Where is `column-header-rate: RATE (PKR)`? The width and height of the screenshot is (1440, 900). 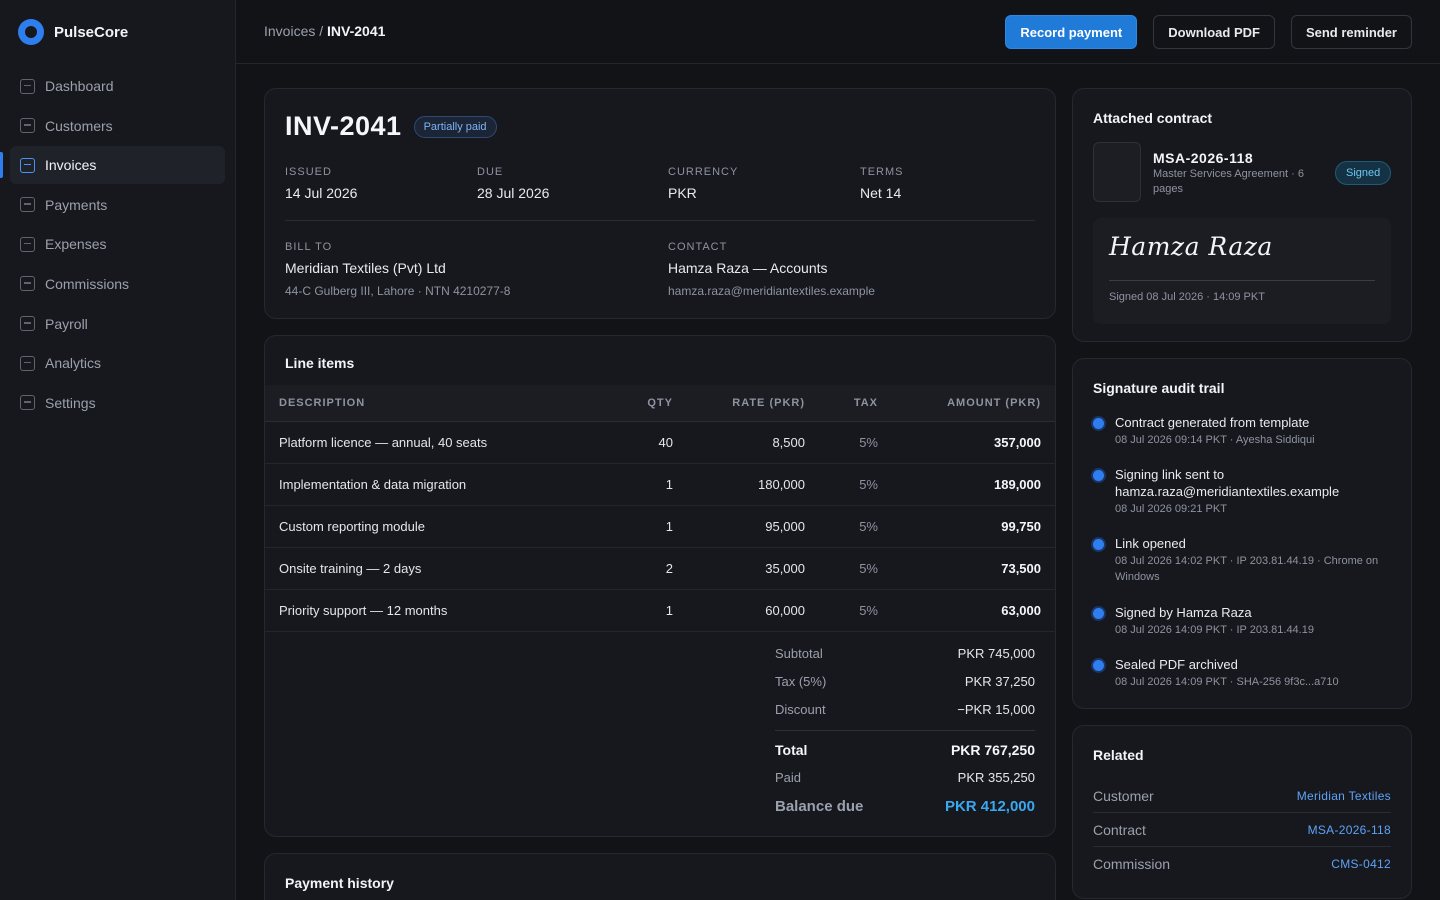 column-header-rate: RATE (PKR) is located at coordinates (753, 403).